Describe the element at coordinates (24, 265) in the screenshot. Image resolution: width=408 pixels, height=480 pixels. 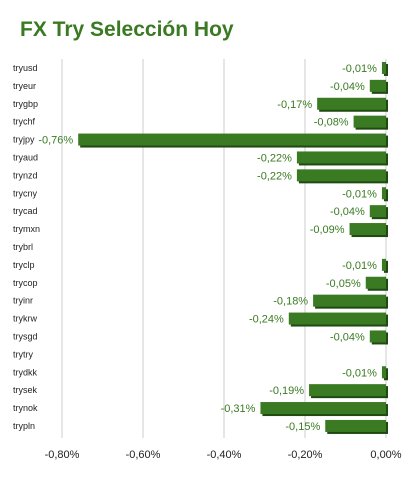
I see `category-label: tryclp` at that location.